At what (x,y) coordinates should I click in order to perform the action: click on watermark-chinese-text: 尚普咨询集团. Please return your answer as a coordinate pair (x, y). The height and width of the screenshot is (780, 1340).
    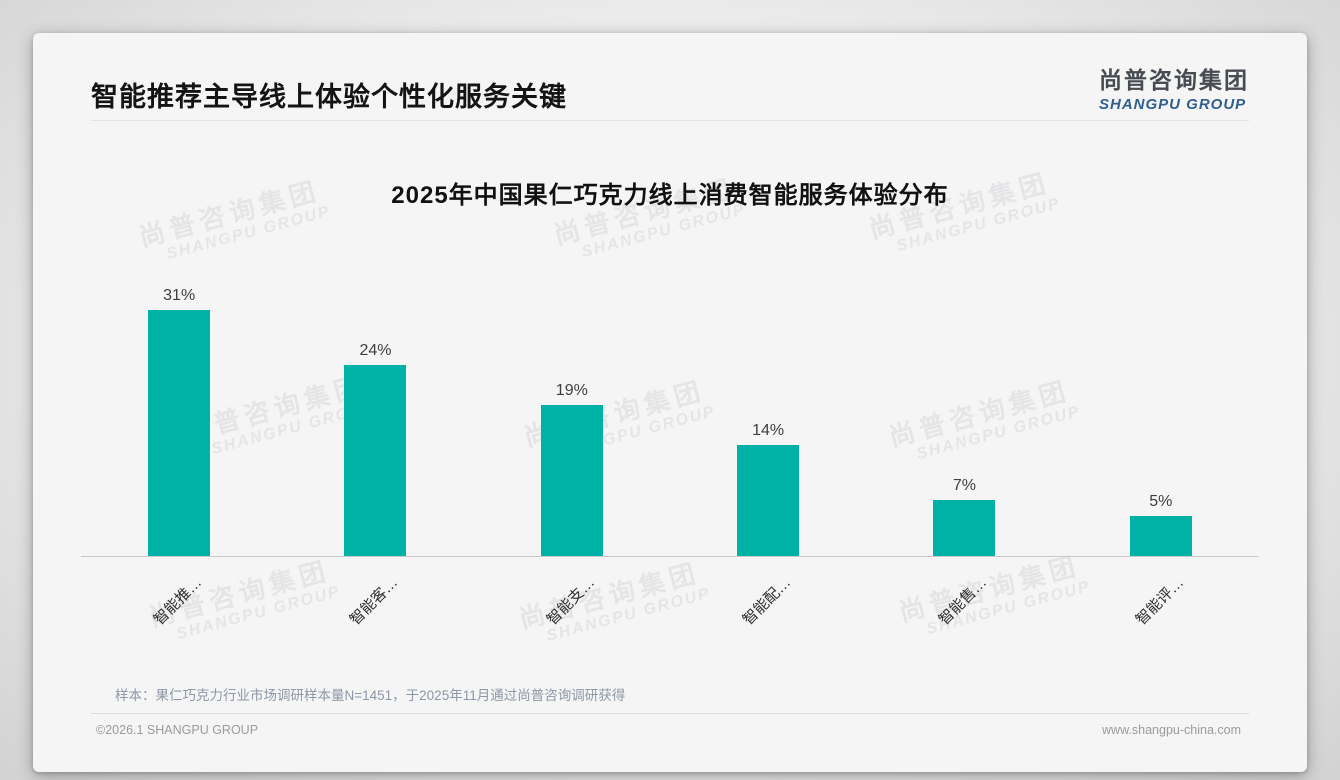
    Looking at the image, I should click on (609, 596).